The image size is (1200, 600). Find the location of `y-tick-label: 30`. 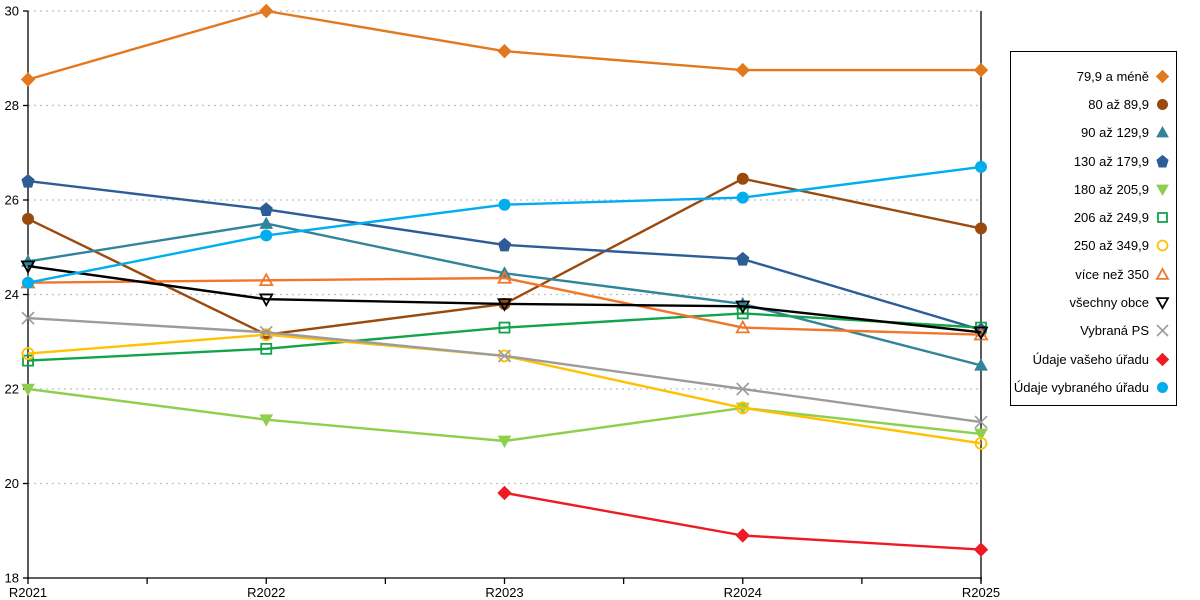

y-tick-label: 30 is located at coordinates (12, 11).